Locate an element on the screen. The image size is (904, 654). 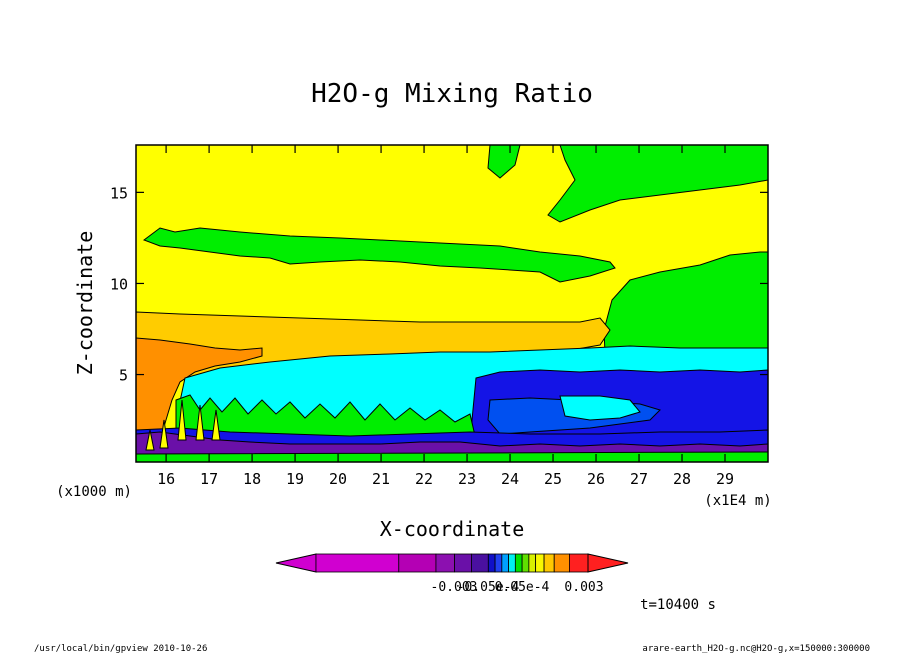
x-tick-label-12: 28 is located at coordinates (682, 479).